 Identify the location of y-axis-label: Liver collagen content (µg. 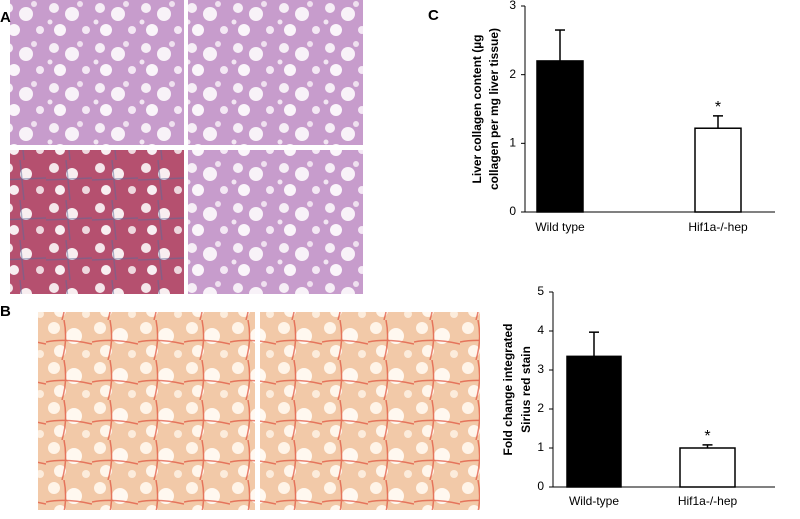
(477, 109).